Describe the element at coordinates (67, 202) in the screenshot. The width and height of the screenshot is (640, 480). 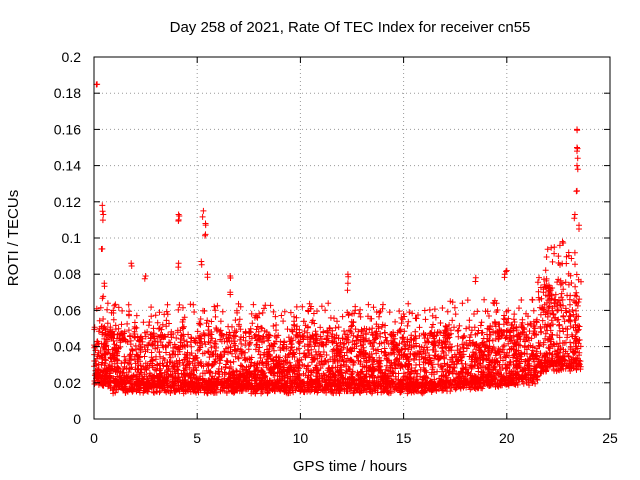
I see `y-tick-label: 0.12` at that location.